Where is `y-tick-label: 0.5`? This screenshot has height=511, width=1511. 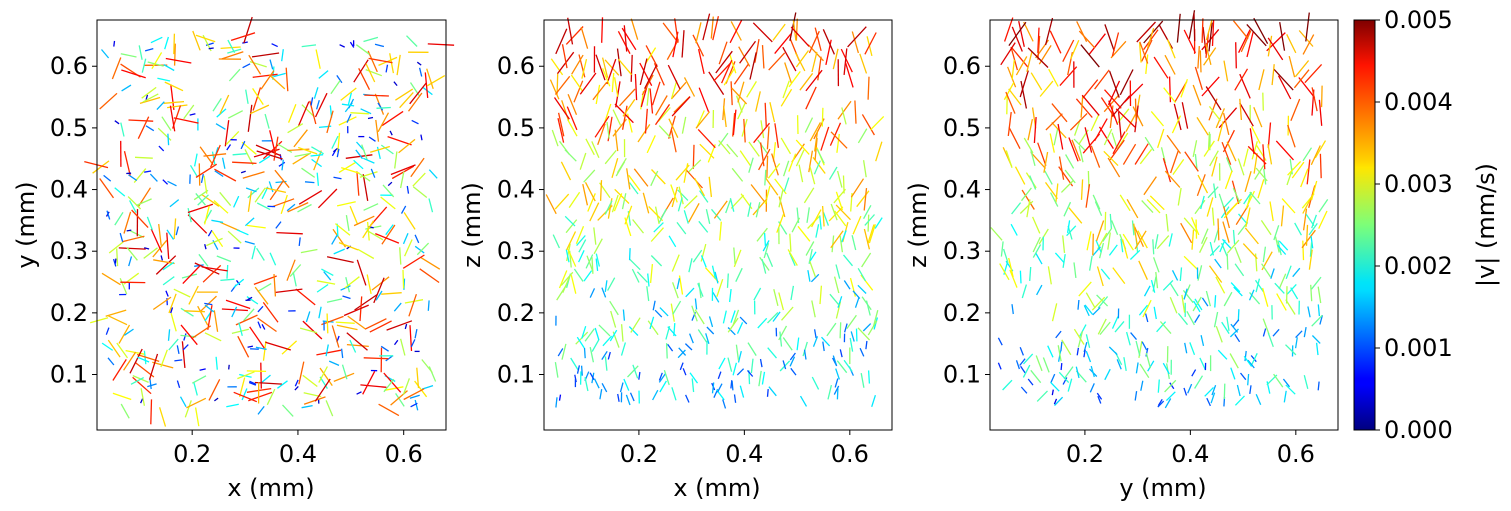
y-tick-label: 0.5 is located at coordinates (69, 128).